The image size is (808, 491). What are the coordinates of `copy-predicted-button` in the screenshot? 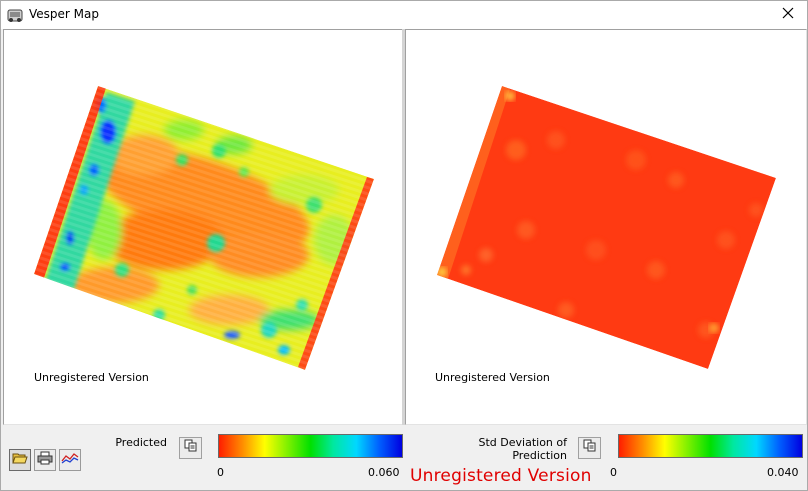 It's located at (190, 448).